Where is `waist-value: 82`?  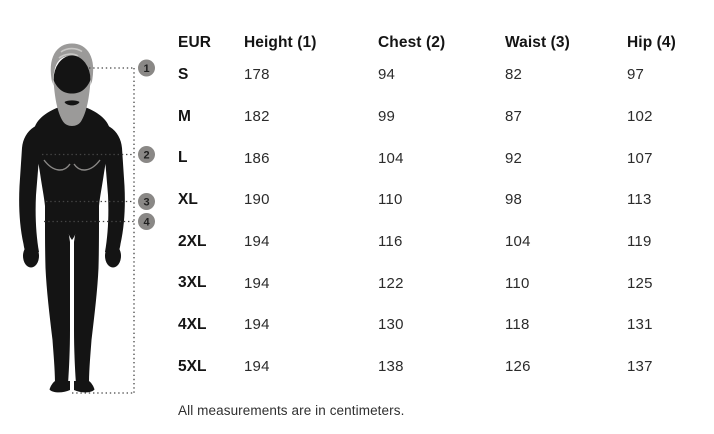
waist-value: 82 is located at coordinates (514, 75).